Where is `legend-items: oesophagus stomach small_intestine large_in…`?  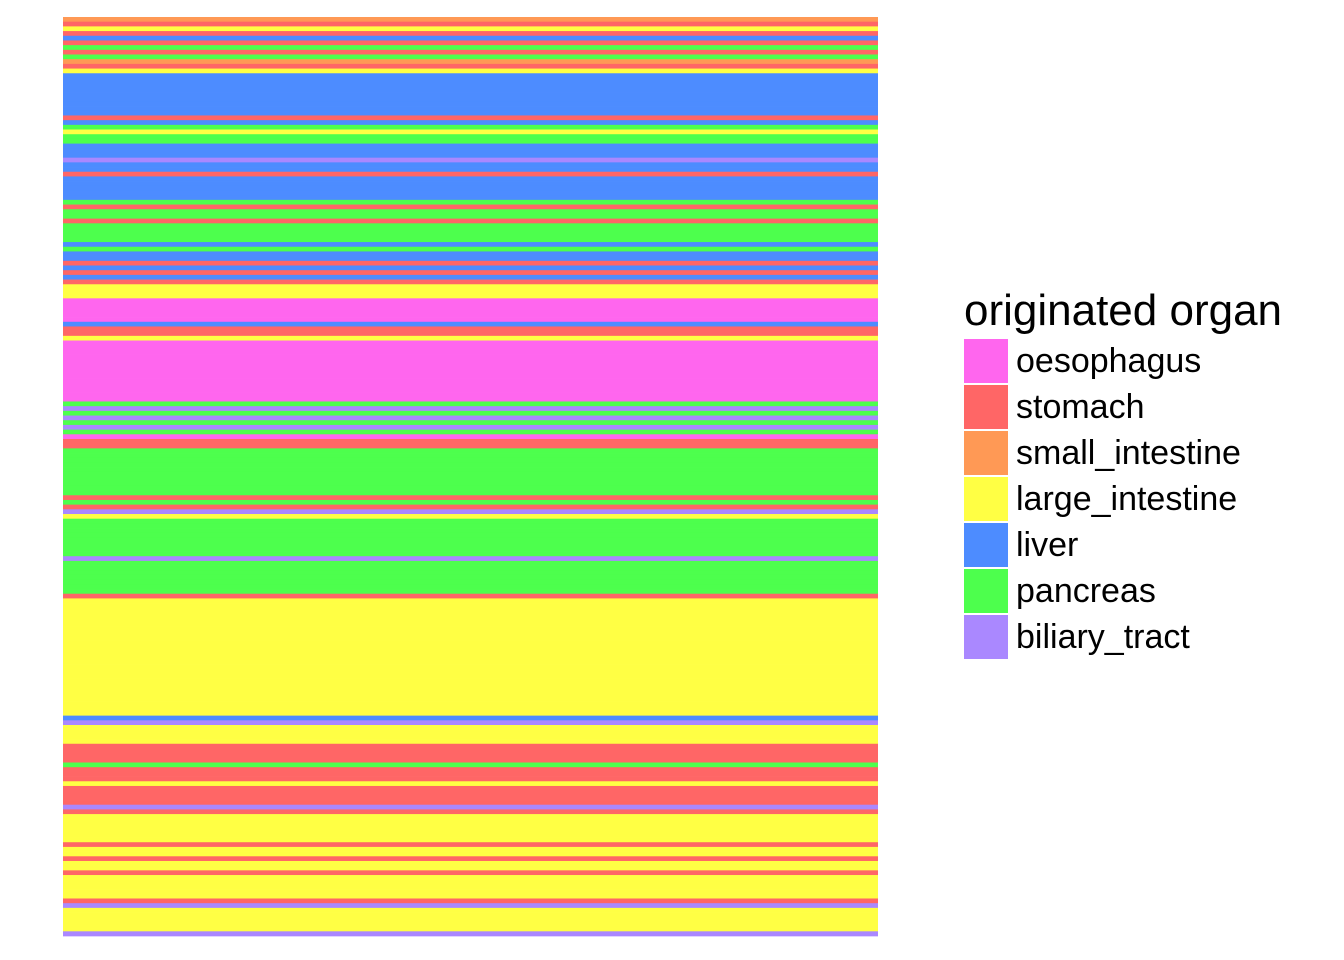 legend-items: oesophagus stomach small_intestine large_in… is located at coordinates (1123, 499).